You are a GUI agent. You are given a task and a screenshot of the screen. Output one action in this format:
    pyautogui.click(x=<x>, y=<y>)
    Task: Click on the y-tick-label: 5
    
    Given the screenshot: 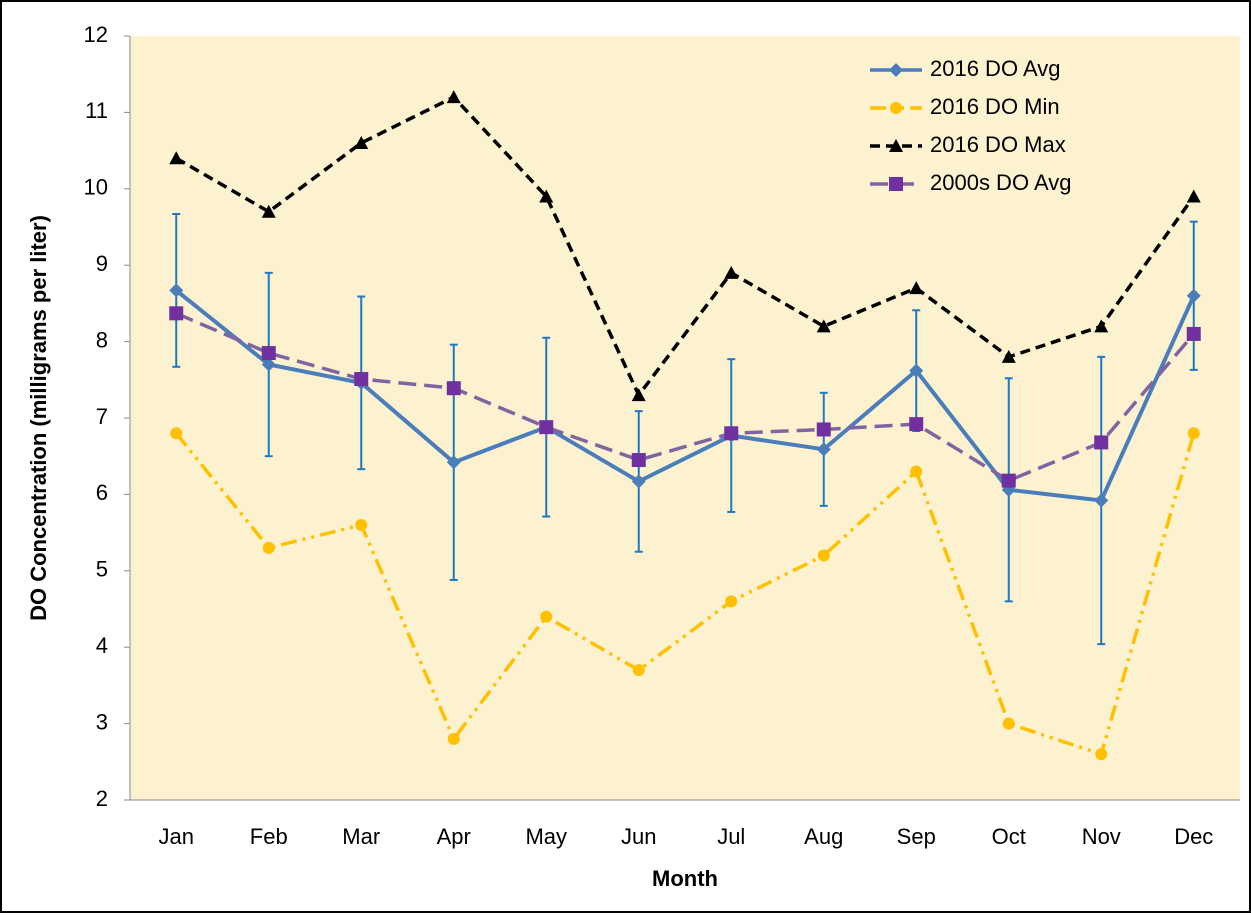 What is the action you would take?
    pyautogui.click(x=102, y=569)
    